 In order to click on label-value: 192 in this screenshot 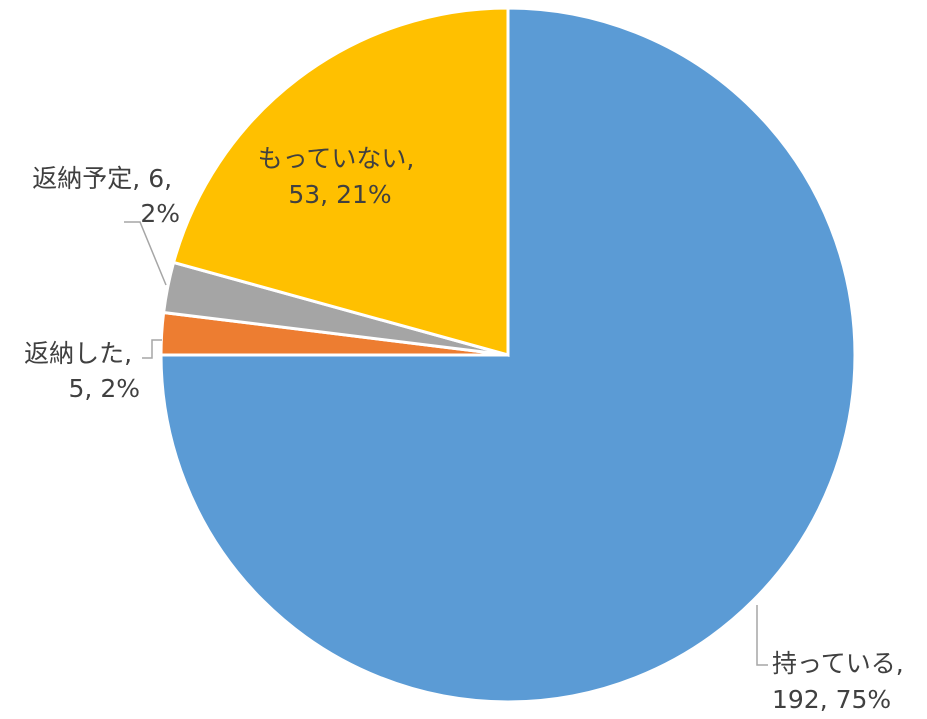, I will do `click(796, 699)`.